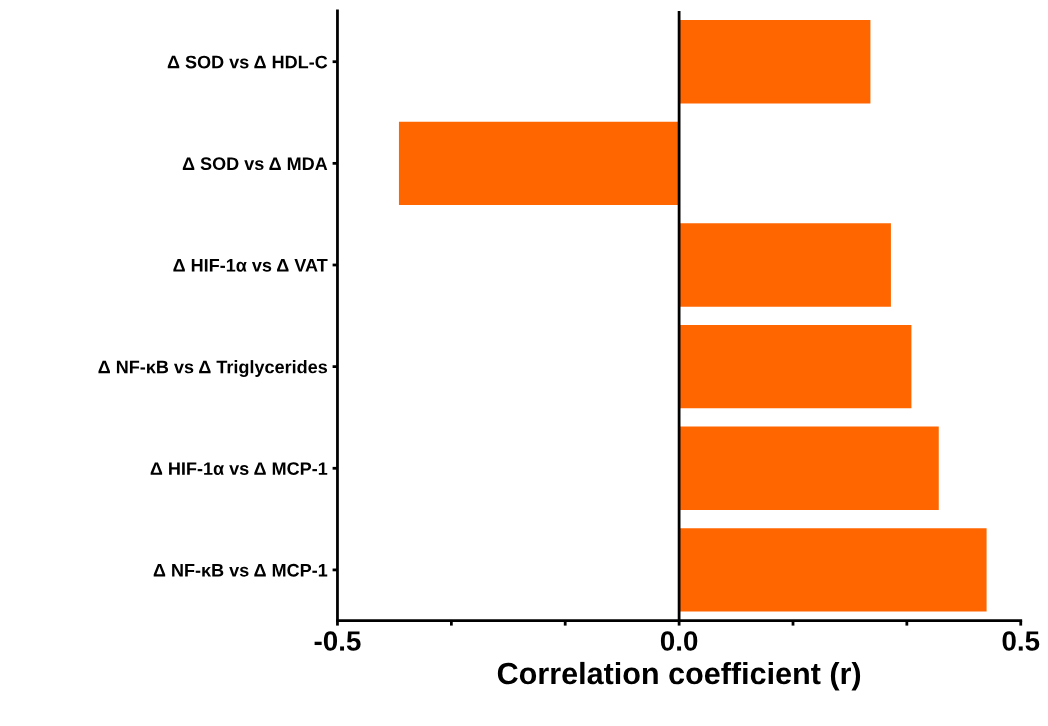 Image resolution: width=1048 pixels, height=726 pixels. I want to click on y-tick-label: Δ NF-κB vs Δ MCP-1, so click(240, 570).